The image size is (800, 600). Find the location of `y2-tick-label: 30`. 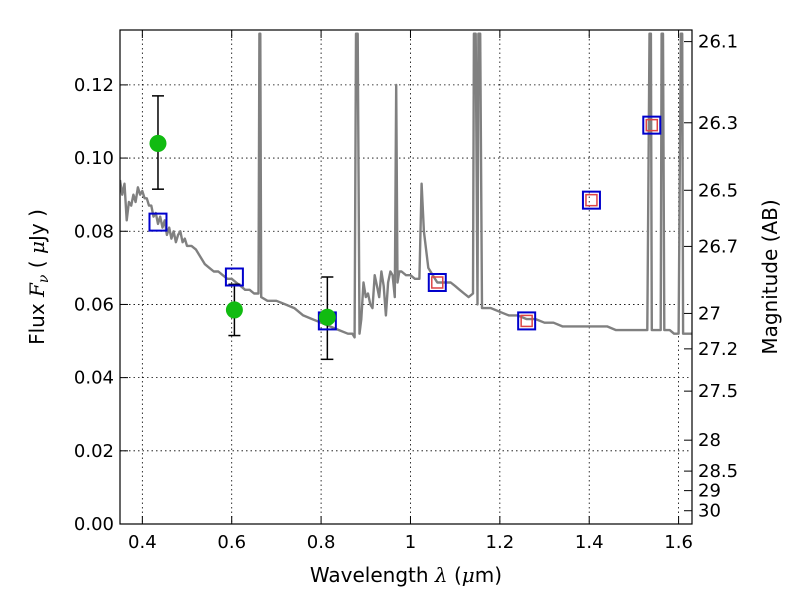

y2-tick-label: 30 is located at coordinates (709, 511).